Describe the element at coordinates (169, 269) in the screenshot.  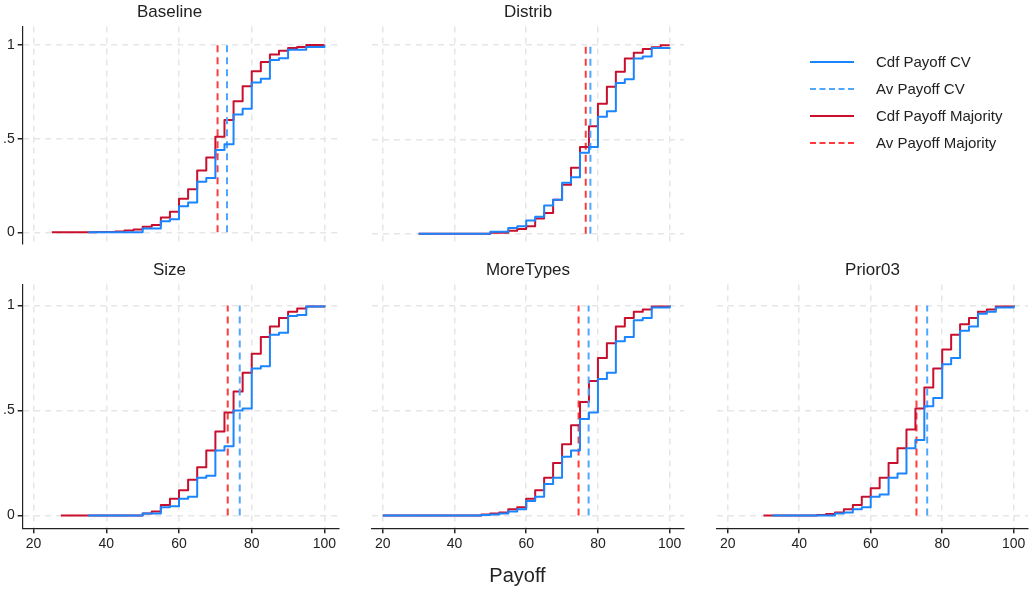
I see `chart-title: Size` at that location.